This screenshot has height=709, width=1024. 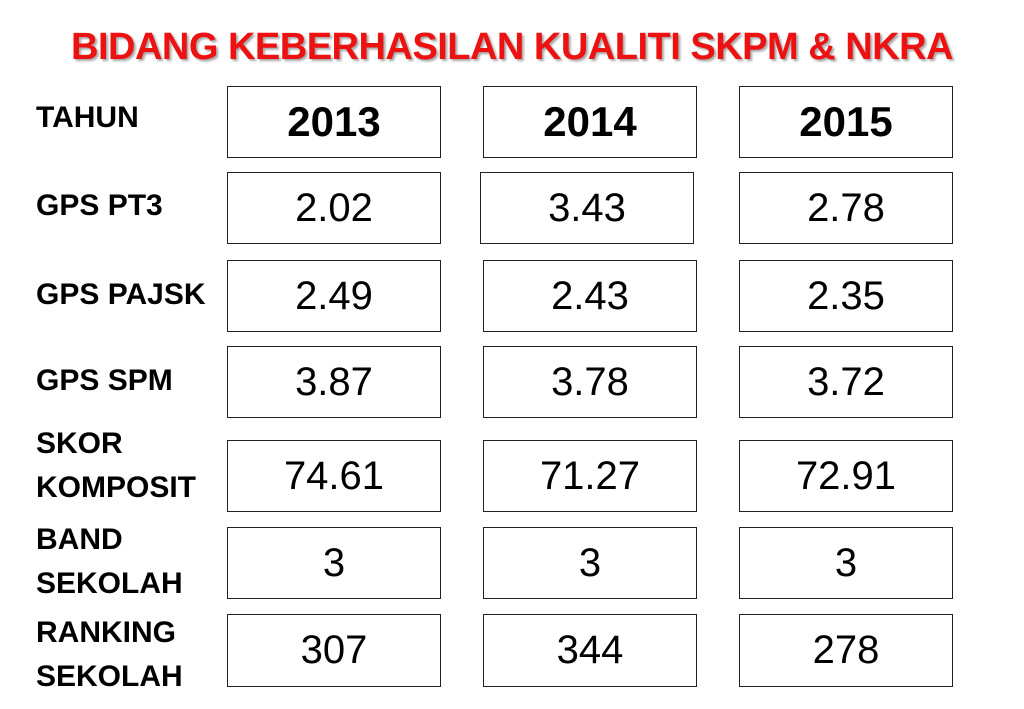 What do you see at coordinates (104, 380) in the screenshot?
I see `row-label-gps-spm: GPS SPM` at bounding box center [104, 380].